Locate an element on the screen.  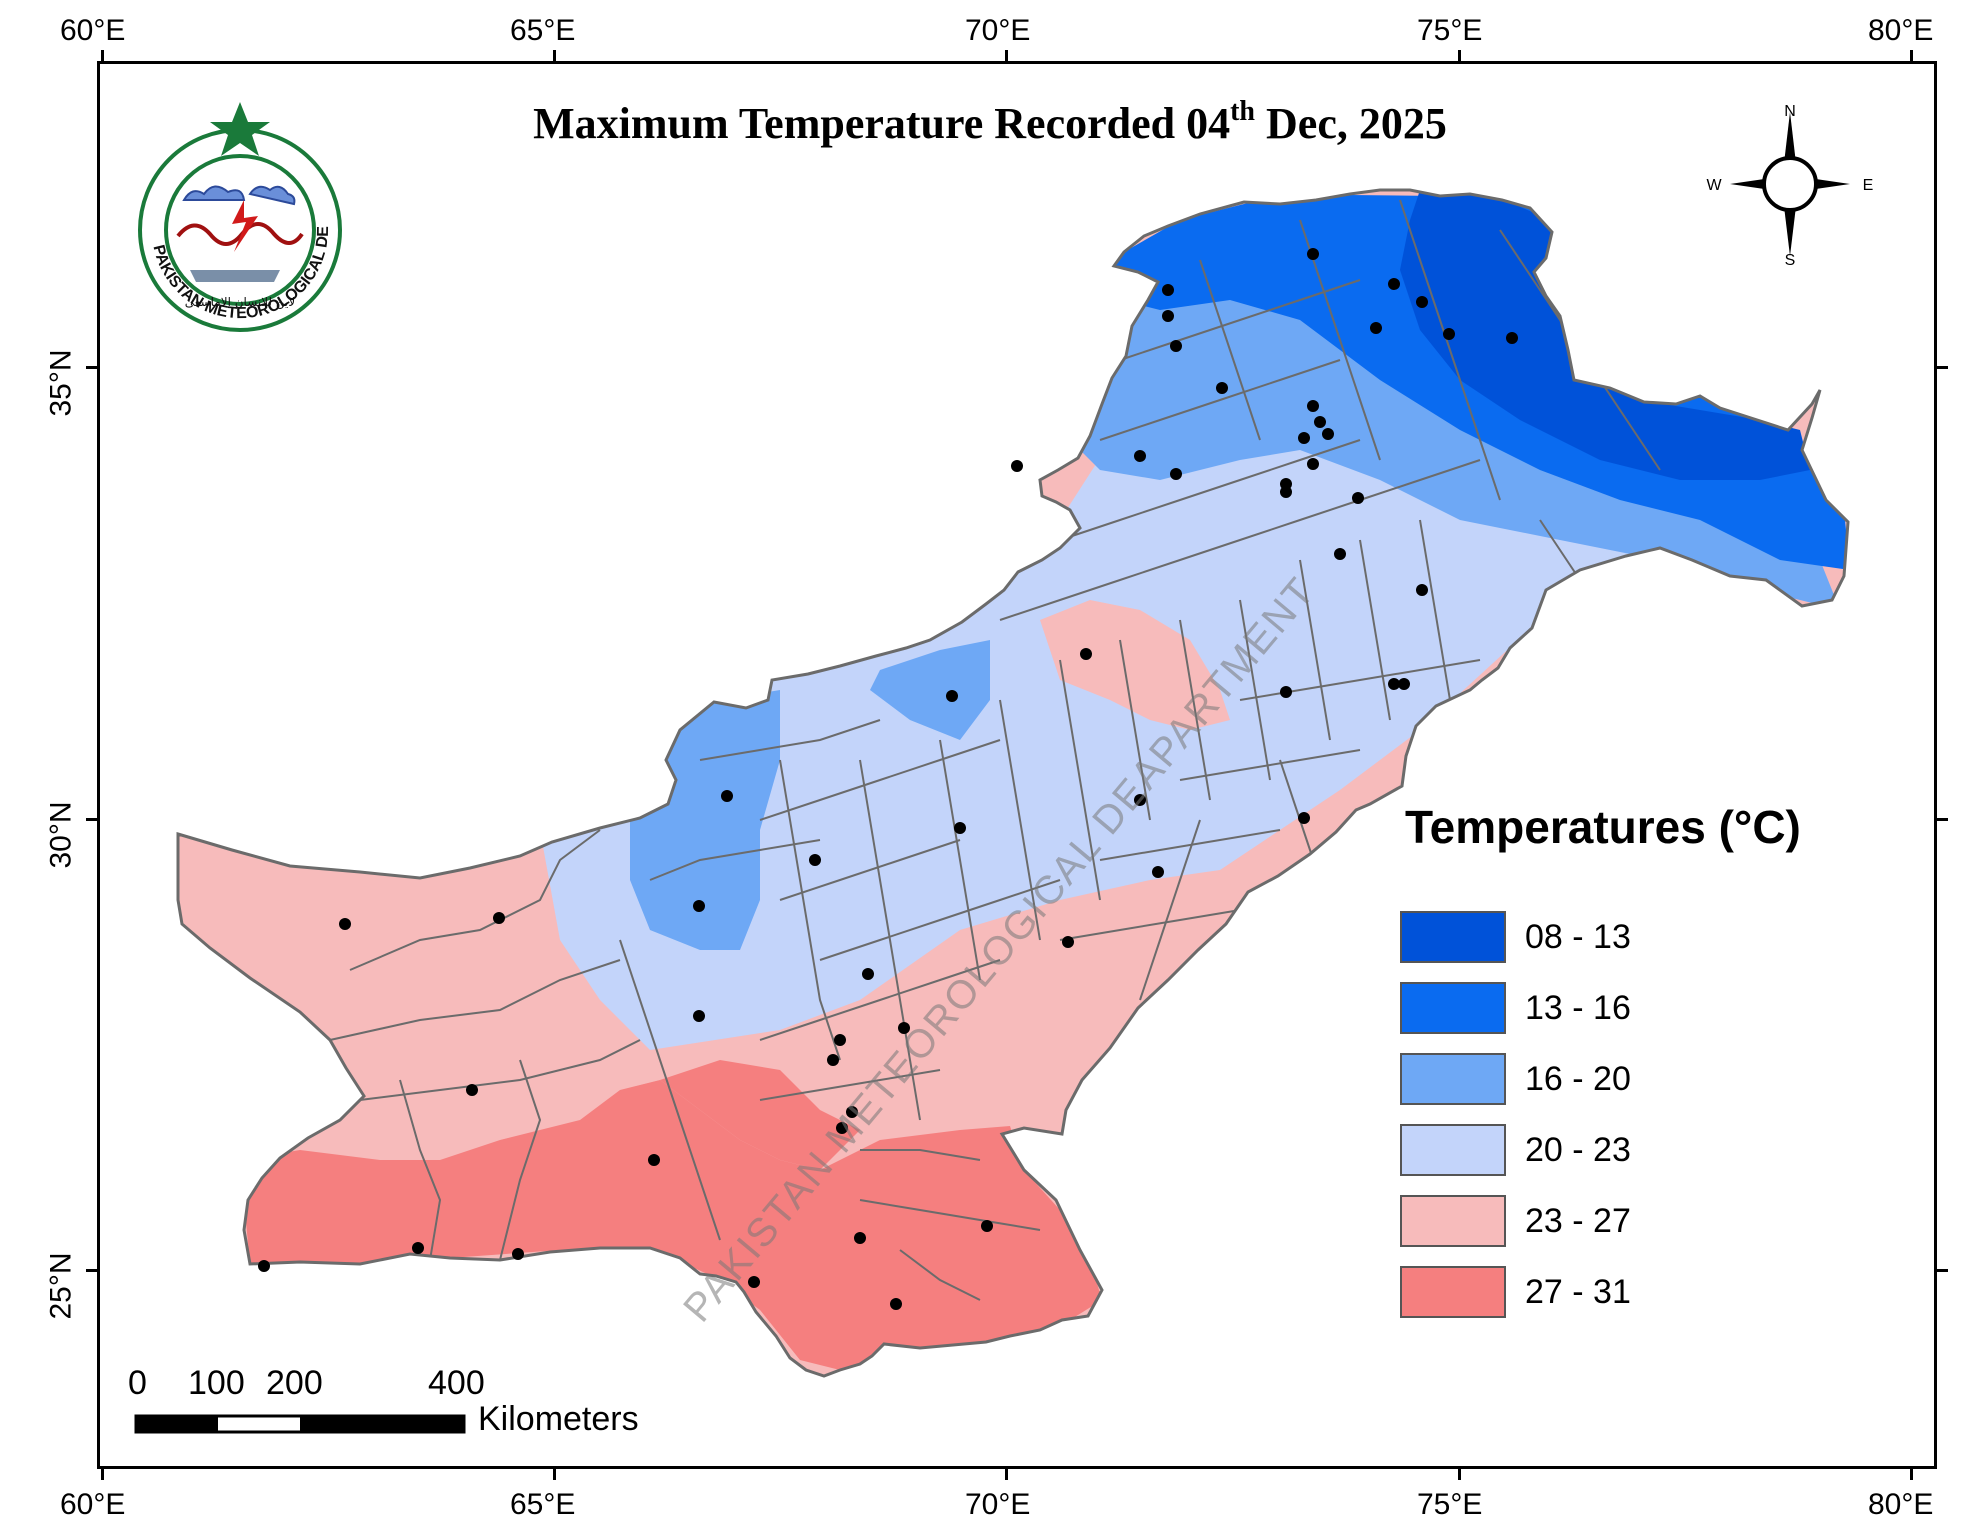
legend-label: 23 - 27 is located at coordinates (1578, 1221).